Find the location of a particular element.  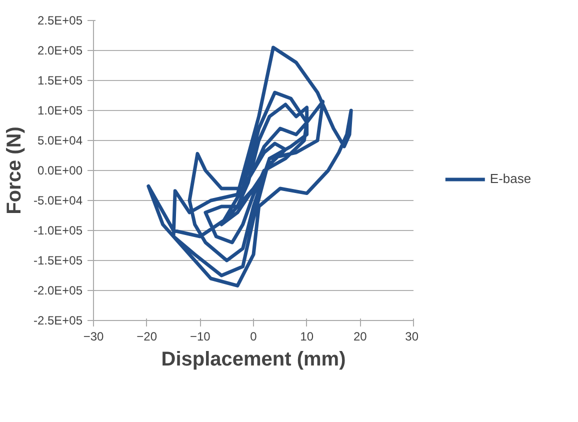

y-tick-label: -1.5E+05 is located at coordinates (58, 261).